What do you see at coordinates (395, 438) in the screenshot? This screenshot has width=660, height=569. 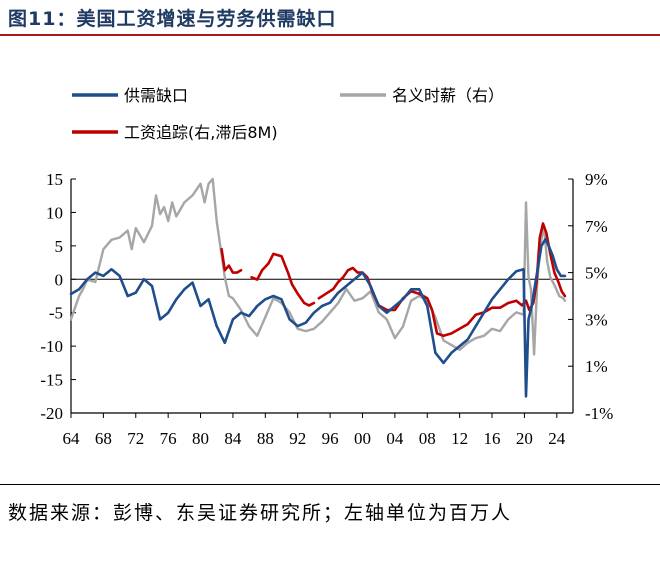 I see `x-tick-label: 04` at bounding box center [395, 438].